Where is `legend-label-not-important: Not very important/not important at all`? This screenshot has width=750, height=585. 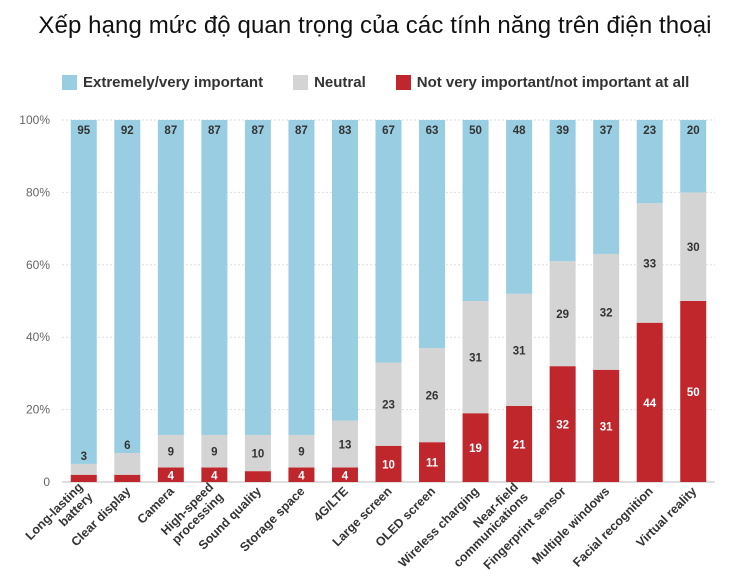 legend-label-not-important: Not very important/not important at all is located at coordinates (553, 82).